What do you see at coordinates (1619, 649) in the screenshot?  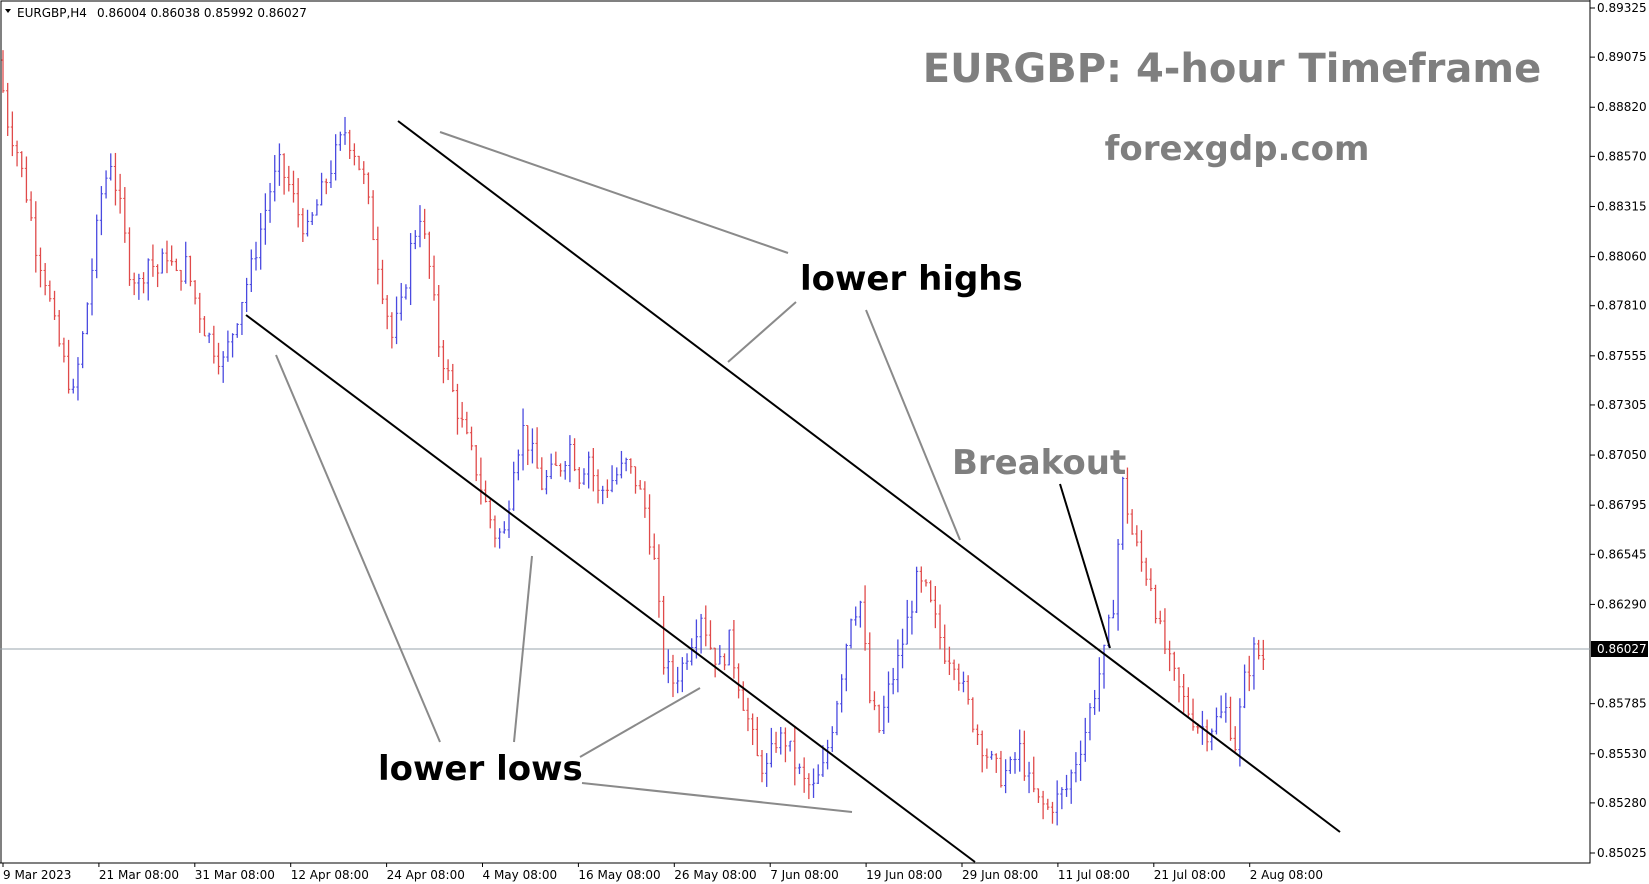 I see `current-price-tag` at bounding box center [1619, 649].